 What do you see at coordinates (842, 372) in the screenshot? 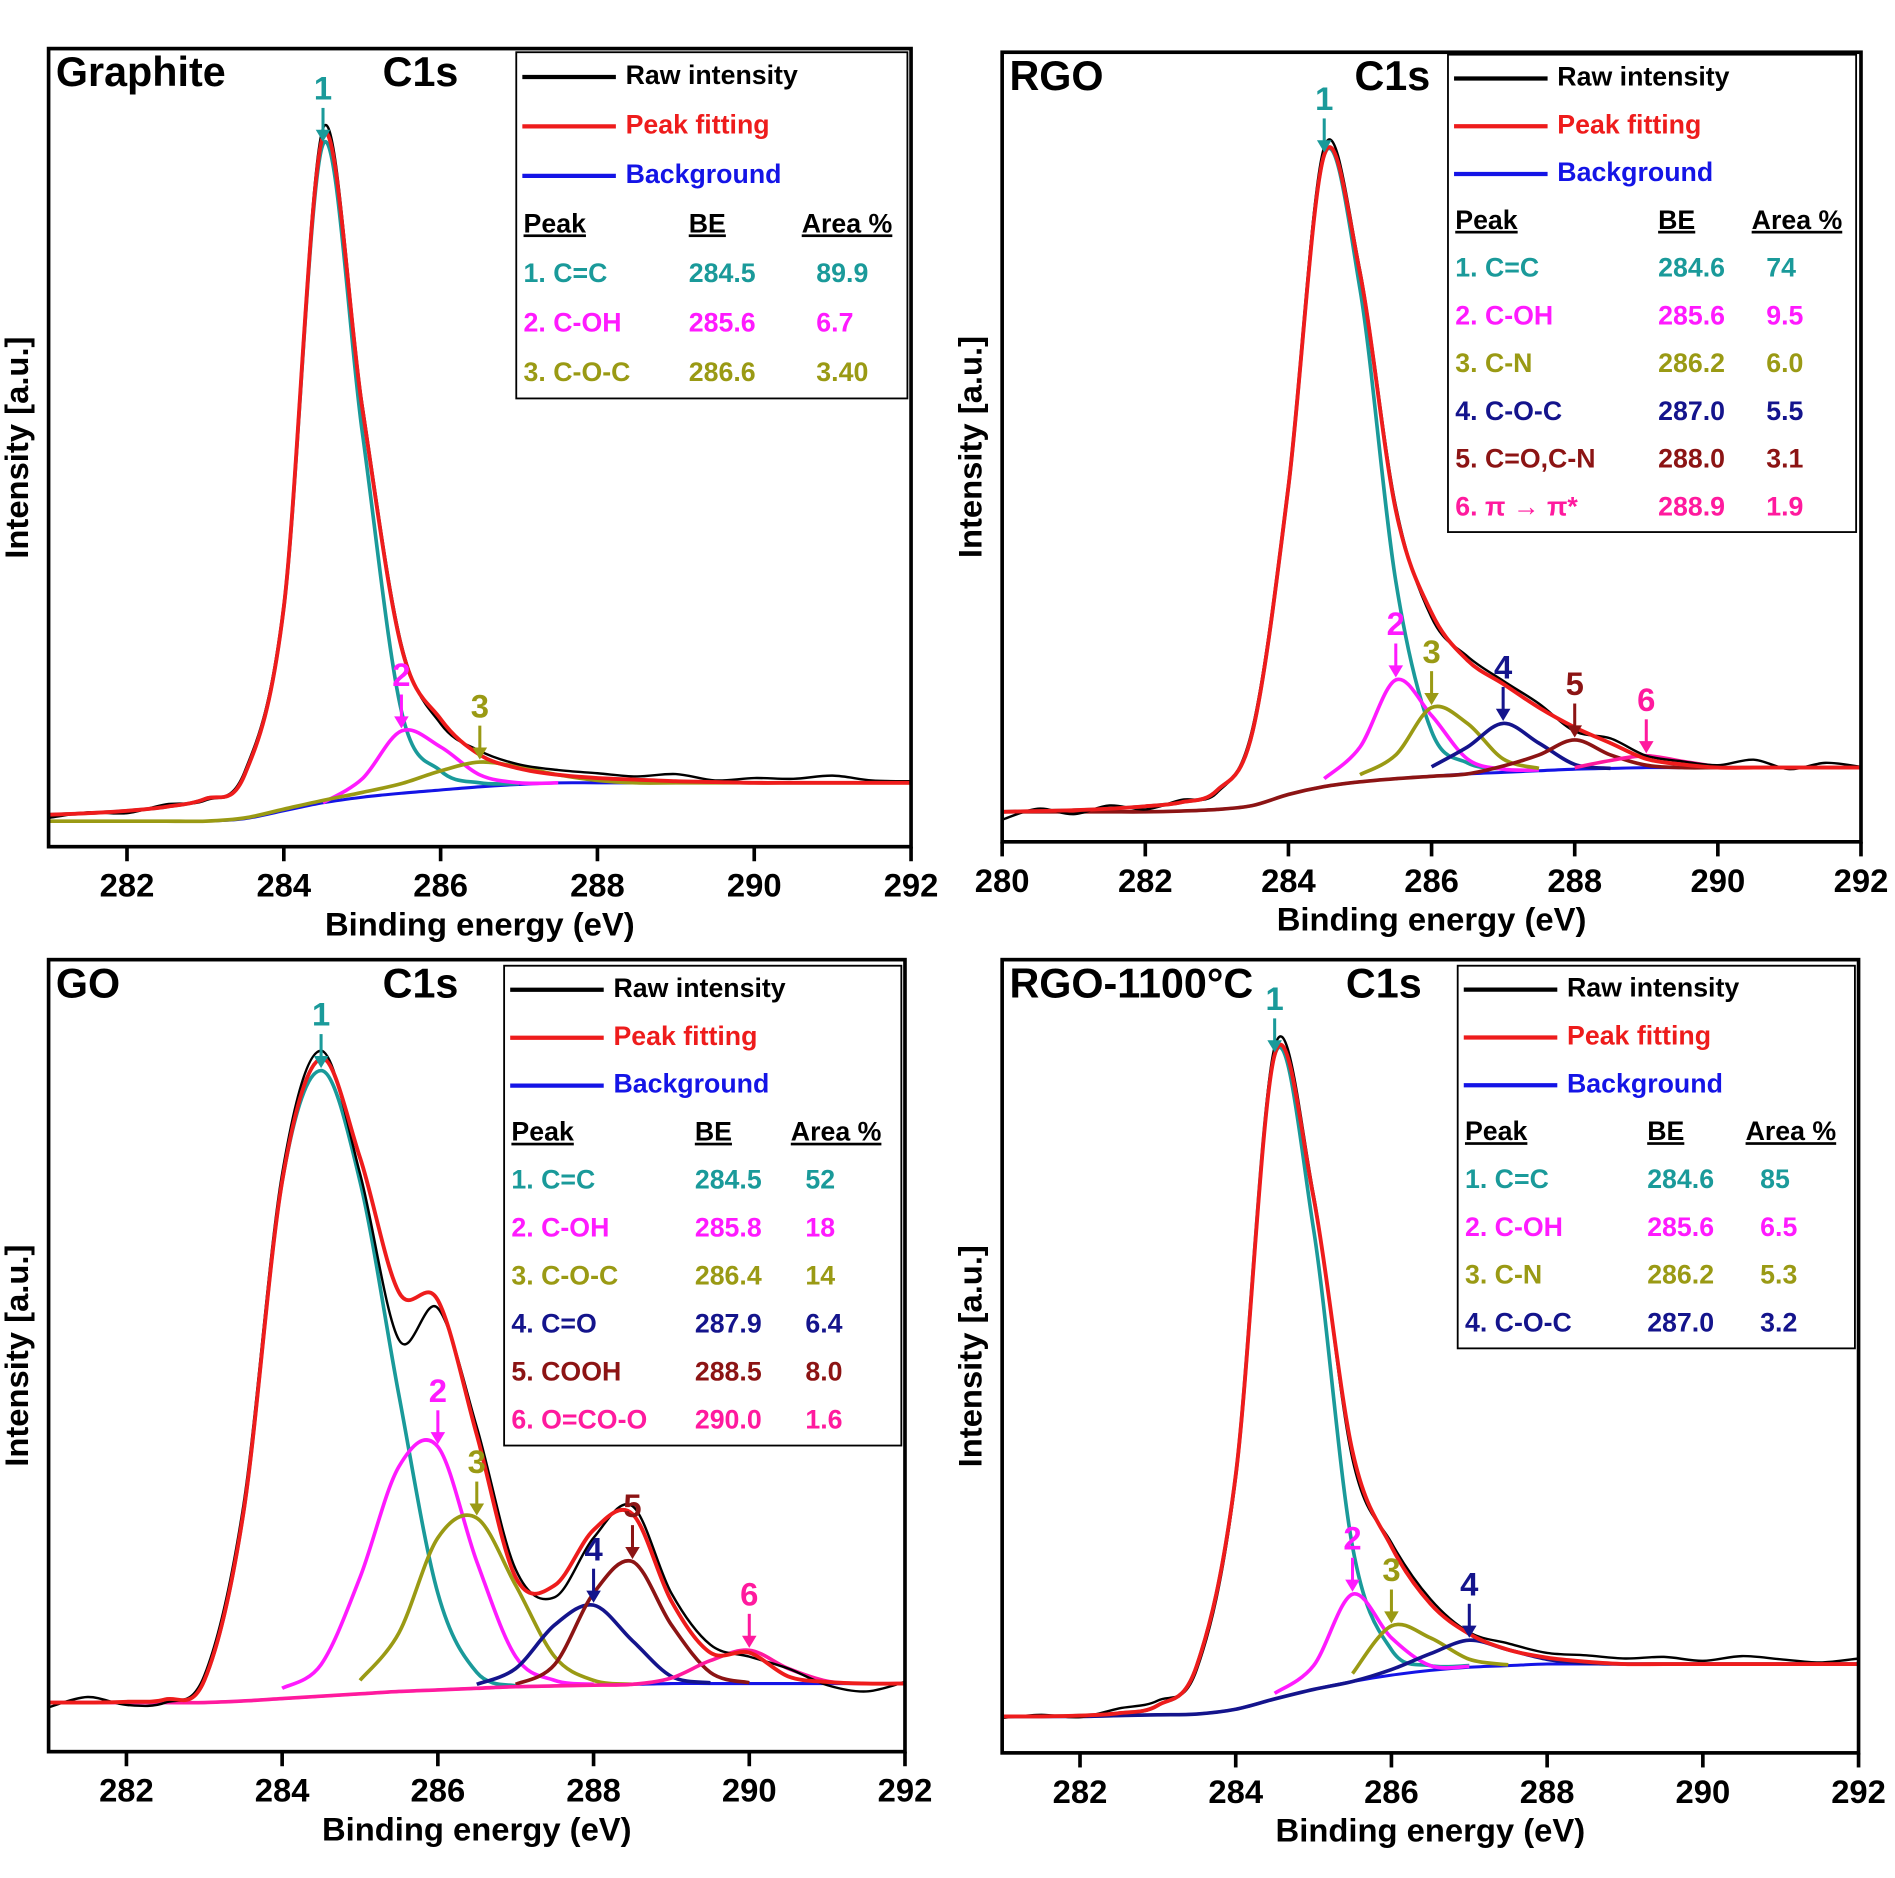
I see `table-cell: 3.40` at bounding box center [842, 372].